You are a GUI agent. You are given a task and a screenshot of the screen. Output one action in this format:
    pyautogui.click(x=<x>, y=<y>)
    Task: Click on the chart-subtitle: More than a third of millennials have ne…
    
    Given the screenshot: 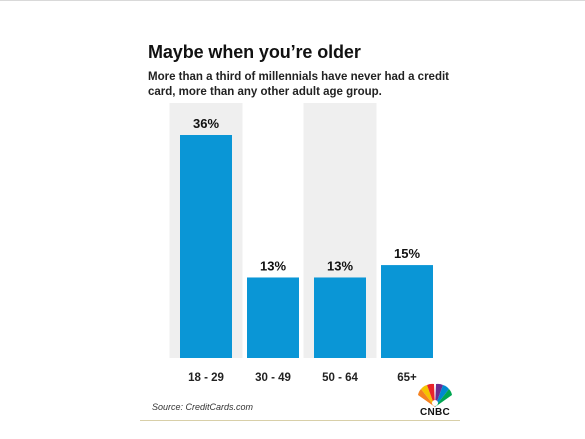 What is the action you would take?
    pyautogui.click(x=298, y=84)
    